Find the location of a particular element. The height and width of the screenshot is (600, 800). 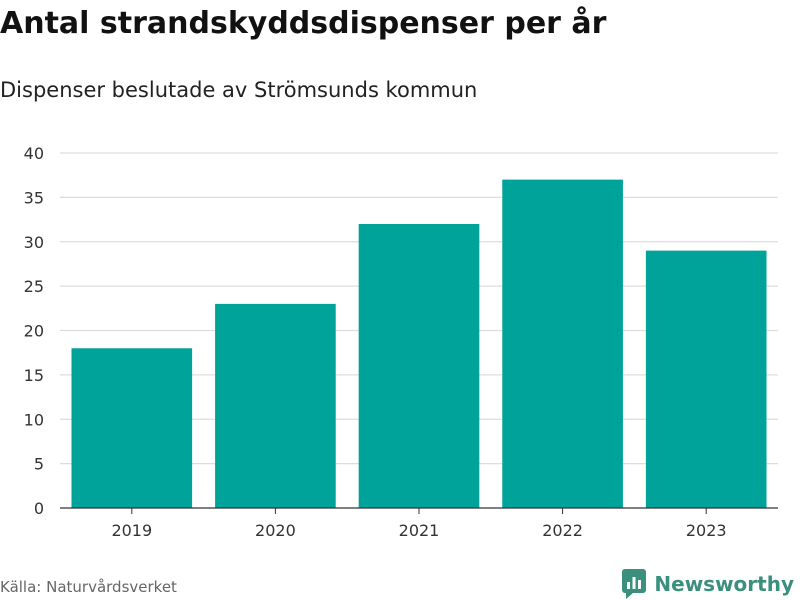

newsworthy-logo-icon is located at coordinates (634, 584).